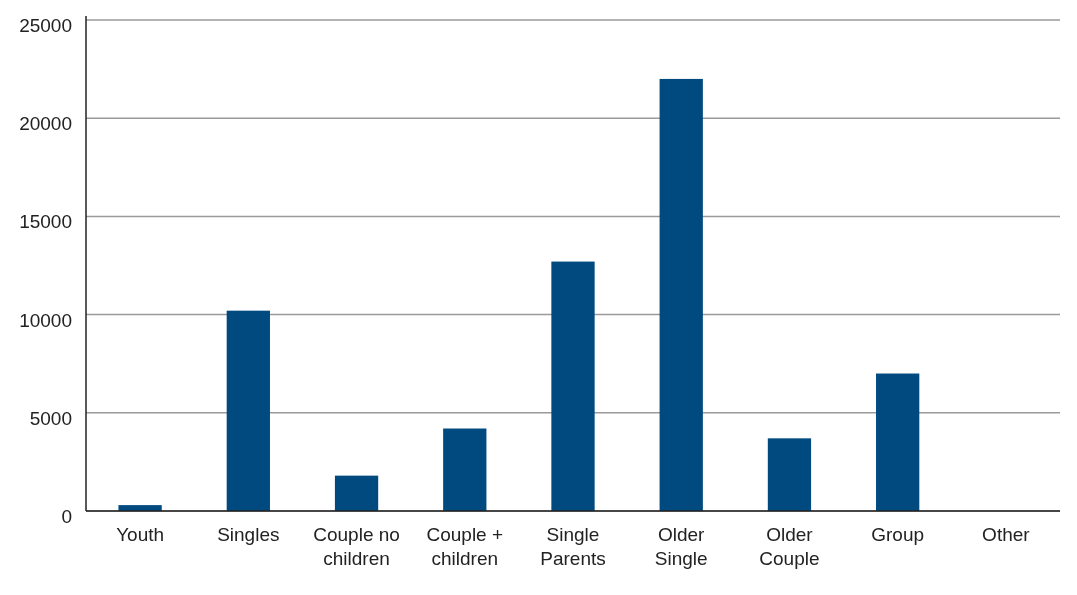 This screenshot has height=595, width=1077. I want to click on y-tick-label: 25000, so click(45, 25).